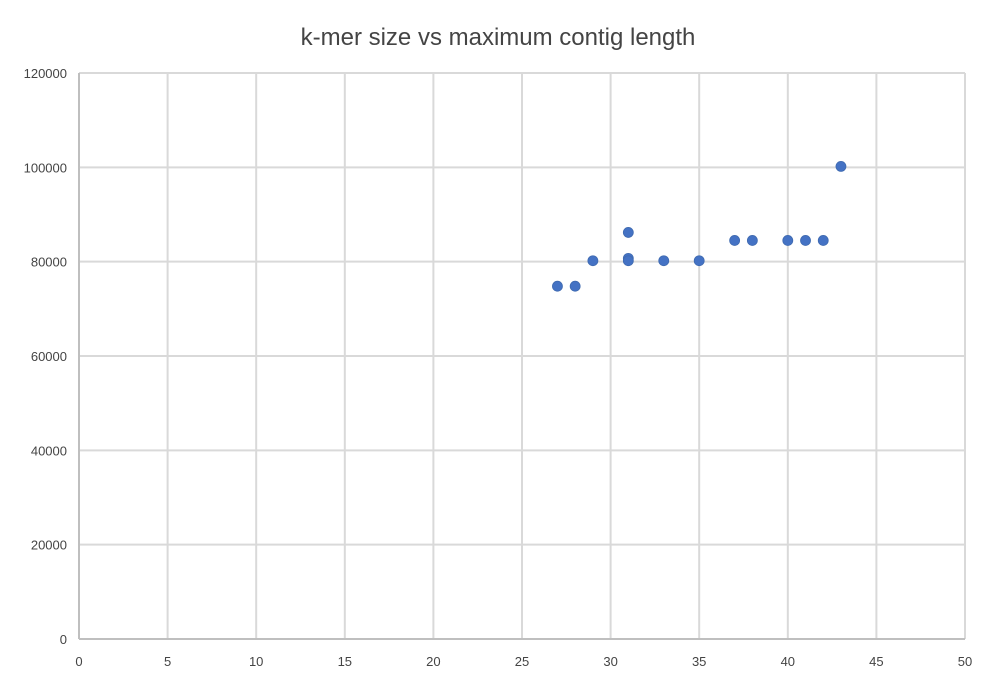 The height and width of the screenshot is (682, 996). I want to click on x-tick-label: 50, so click(965, 661).